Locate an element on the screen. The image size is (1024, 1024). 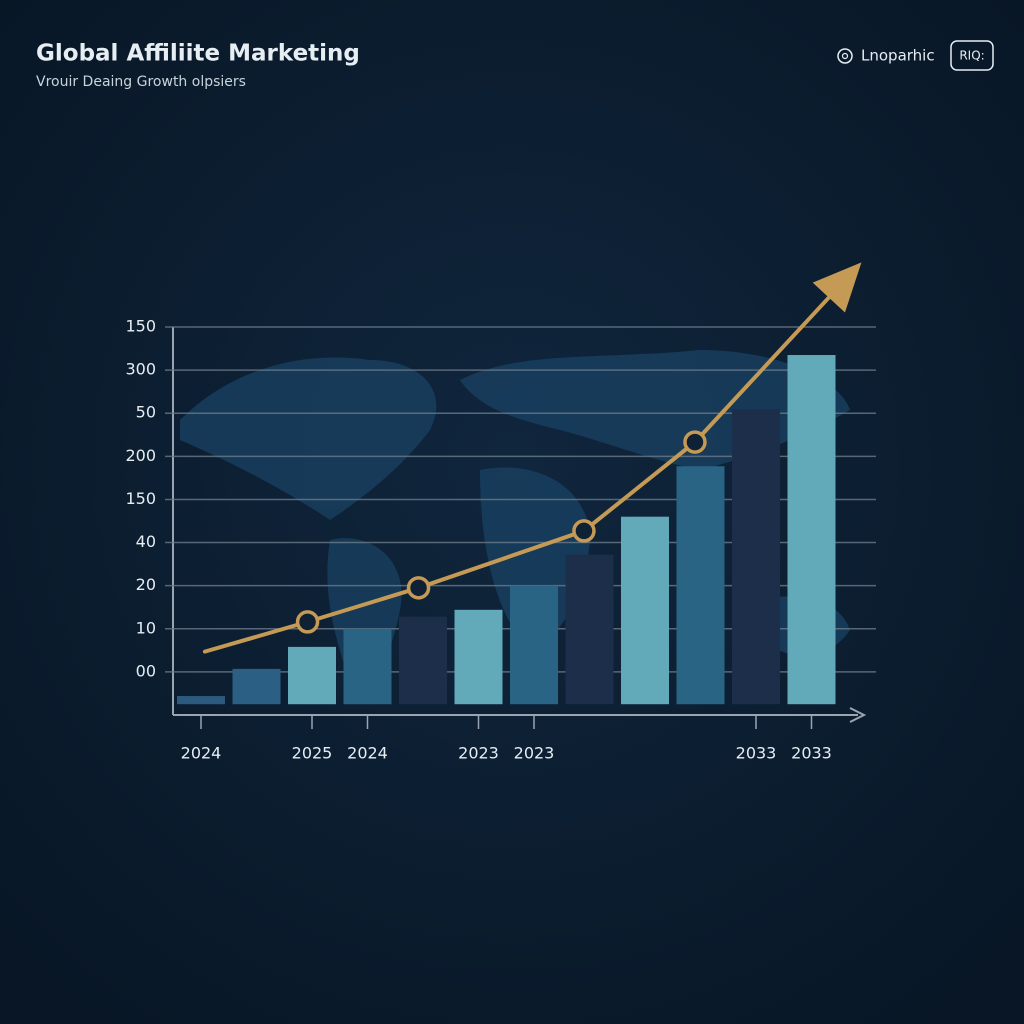
y-tick-label: 40 is located at coordinates (146, 541).